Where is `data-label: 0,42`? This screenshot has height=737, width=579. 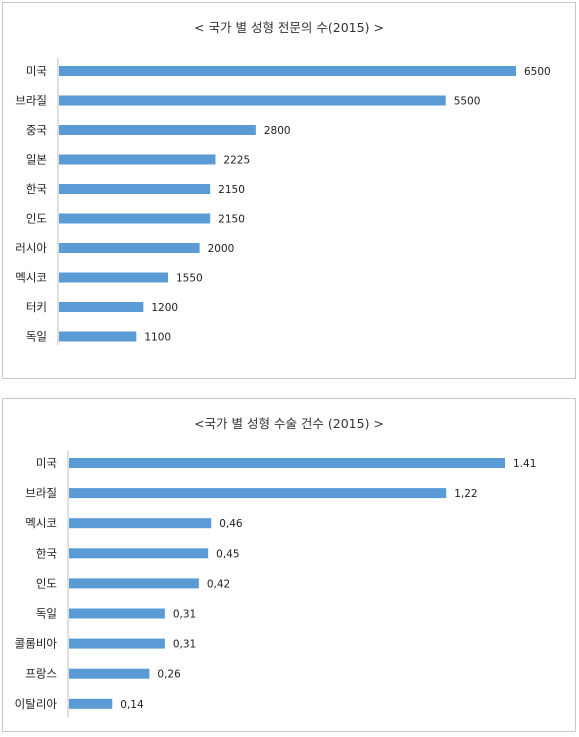
data-label: 0,42 is located at coordinates (218, 584).